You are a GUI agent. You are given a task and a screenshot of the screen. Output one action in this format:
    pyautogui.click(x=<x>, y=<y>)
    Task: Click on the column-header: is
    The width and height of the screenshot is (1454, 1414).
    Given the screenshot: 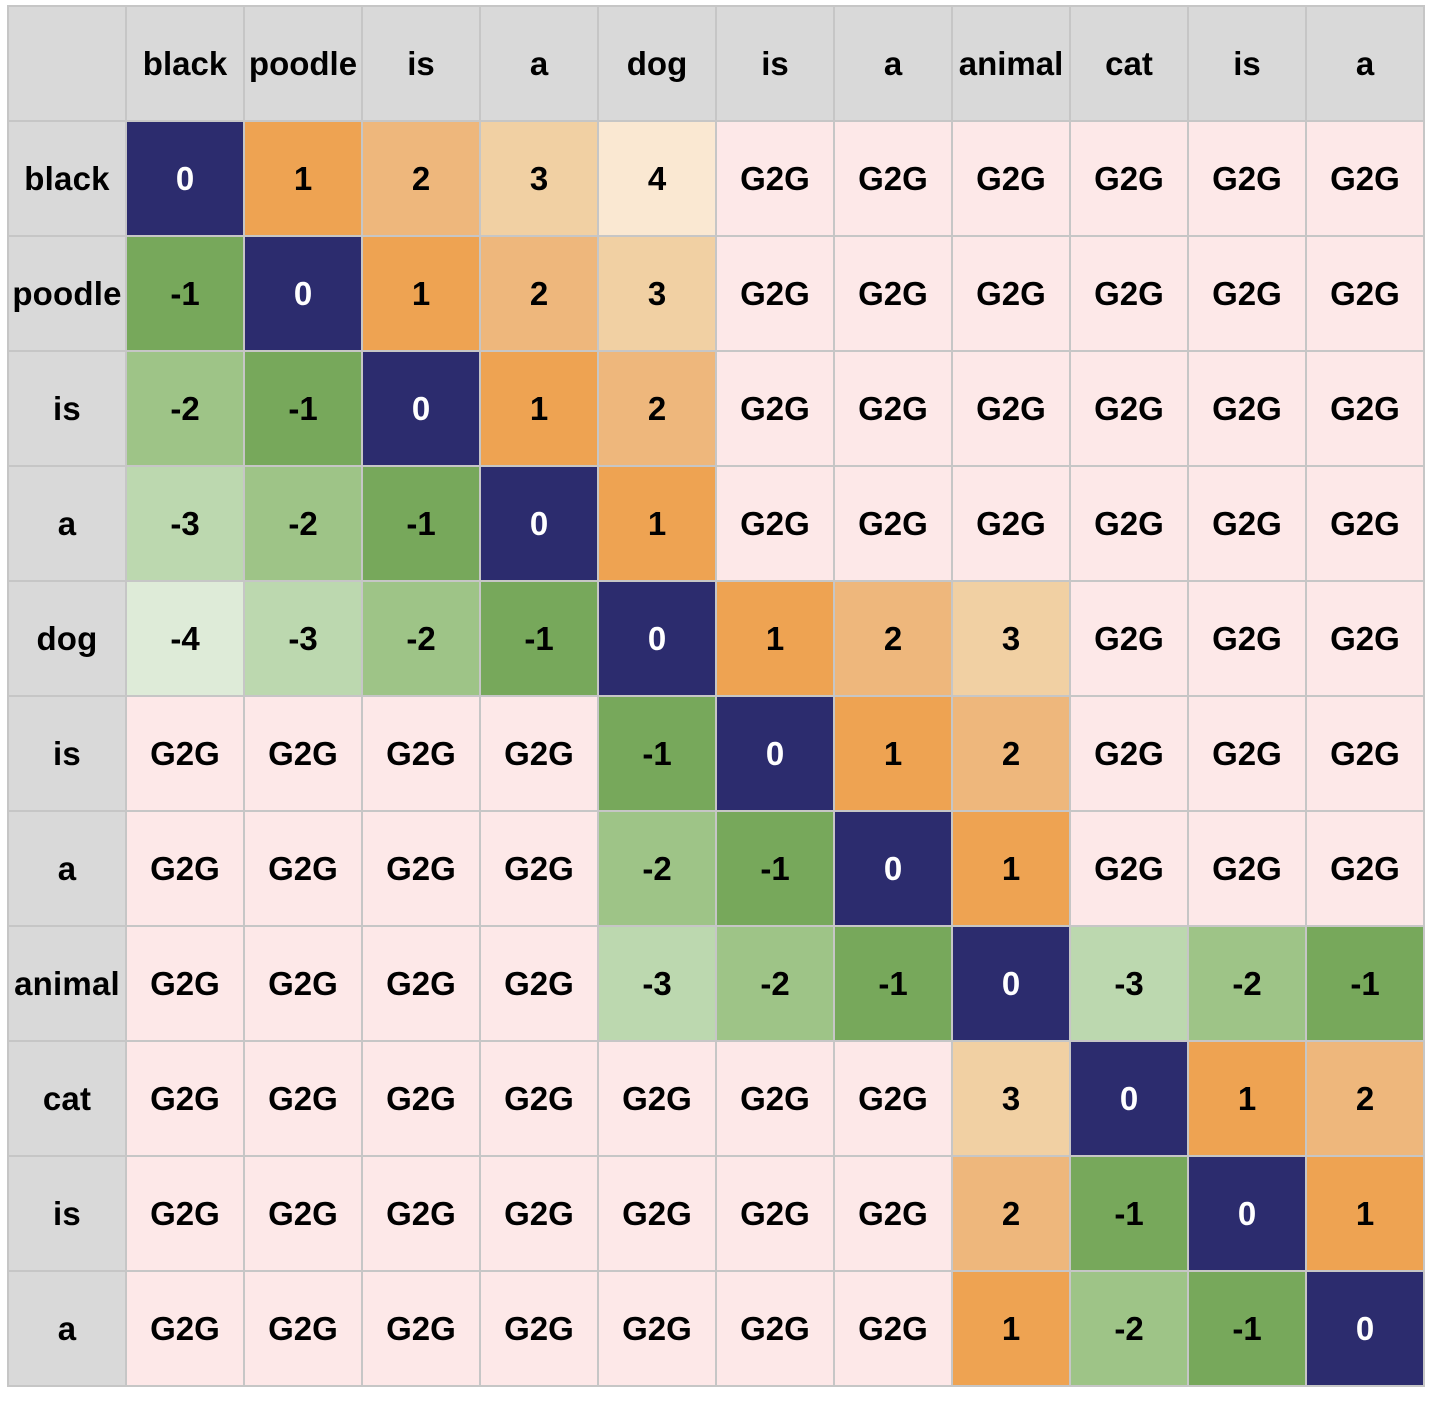 What is the action you would take?
    pyautogui.click(x=775, y=63)
    